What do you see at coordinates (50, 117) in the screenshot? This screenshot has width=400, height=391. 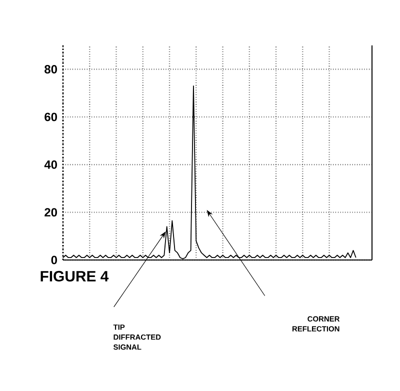 I see `y-tick-label: 60` at bounding box center [50, 117].